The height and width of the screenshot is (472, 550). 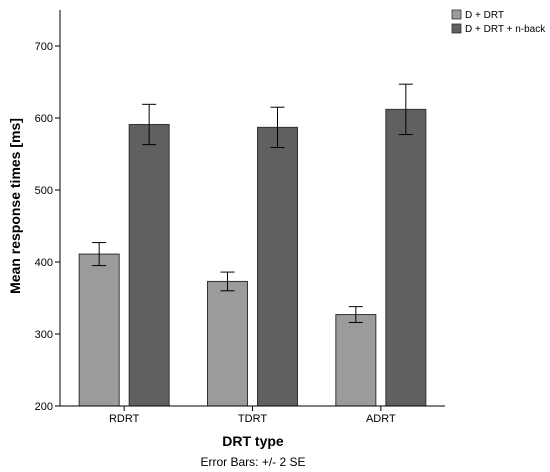 I want to click on y-tick-label: 500, so click(x=44, y=191).